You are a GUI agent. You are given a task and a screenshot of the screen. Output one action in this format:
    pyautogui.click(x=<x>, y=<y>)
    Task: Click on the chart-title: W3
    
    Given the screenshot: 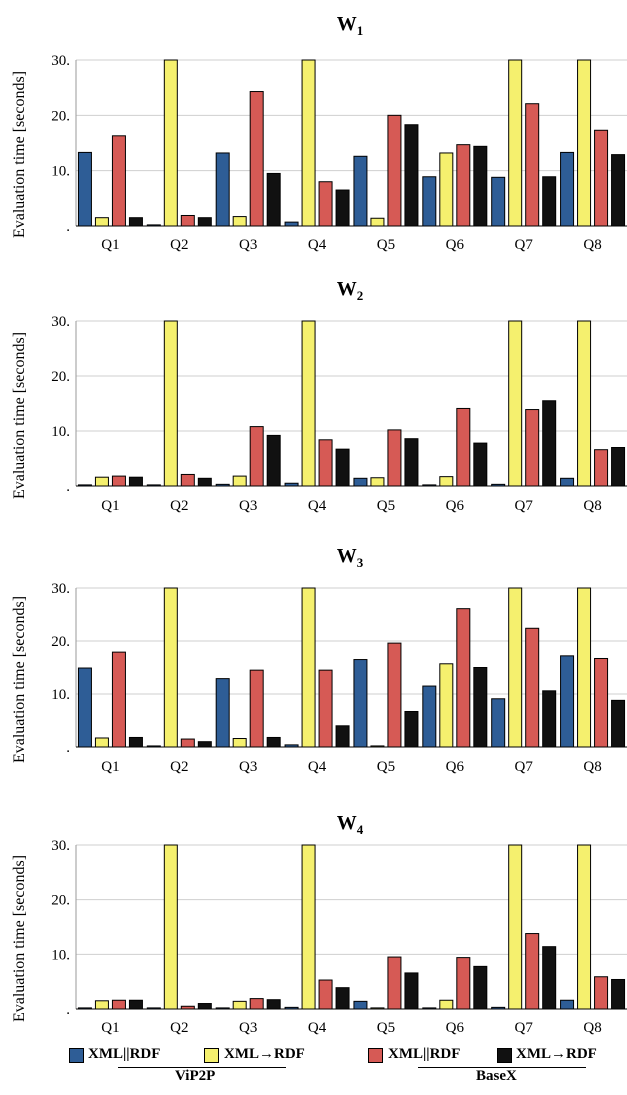 What is the action you would take?
    pyautogui.click(x=350, y=557)
    